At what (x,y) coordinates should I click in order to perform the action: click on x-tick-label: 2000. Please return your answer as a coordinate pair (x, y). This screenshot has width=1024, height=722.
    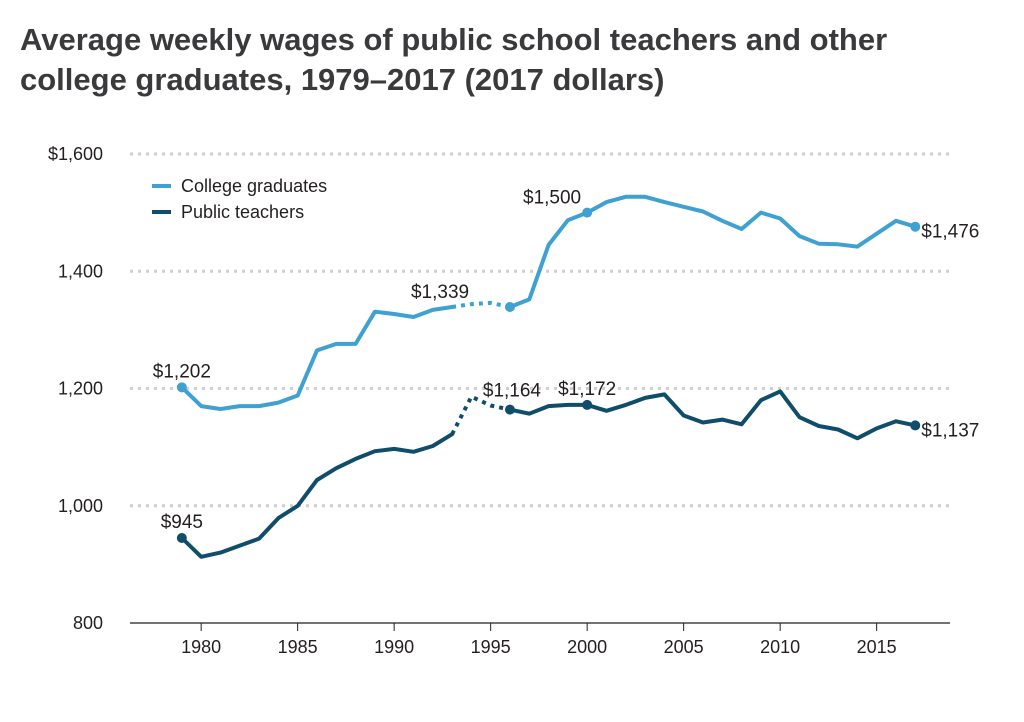
    Looking at the image, I should click on (587, 647).